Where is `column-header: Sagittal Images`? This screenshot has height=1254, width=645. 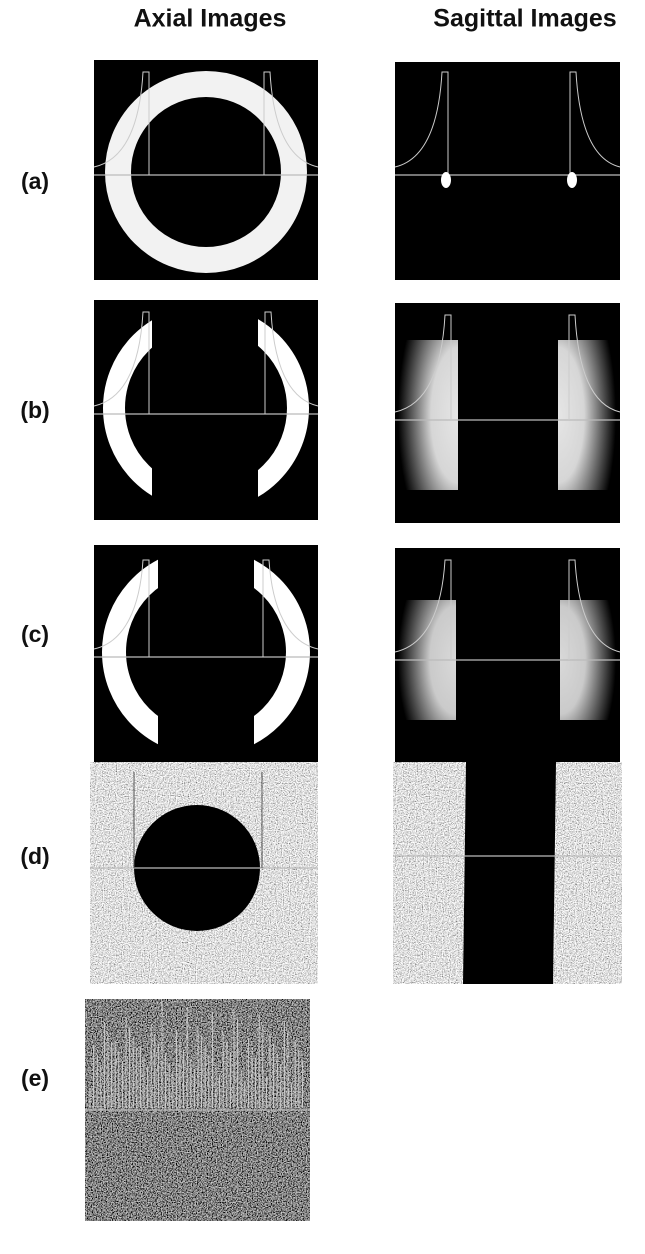 column-header: Sagittal Images is located at coordinates (524, 19).